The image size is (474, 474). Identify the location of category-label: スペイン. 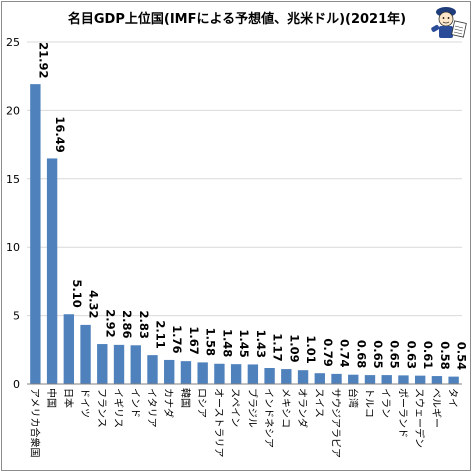
(234, 407).